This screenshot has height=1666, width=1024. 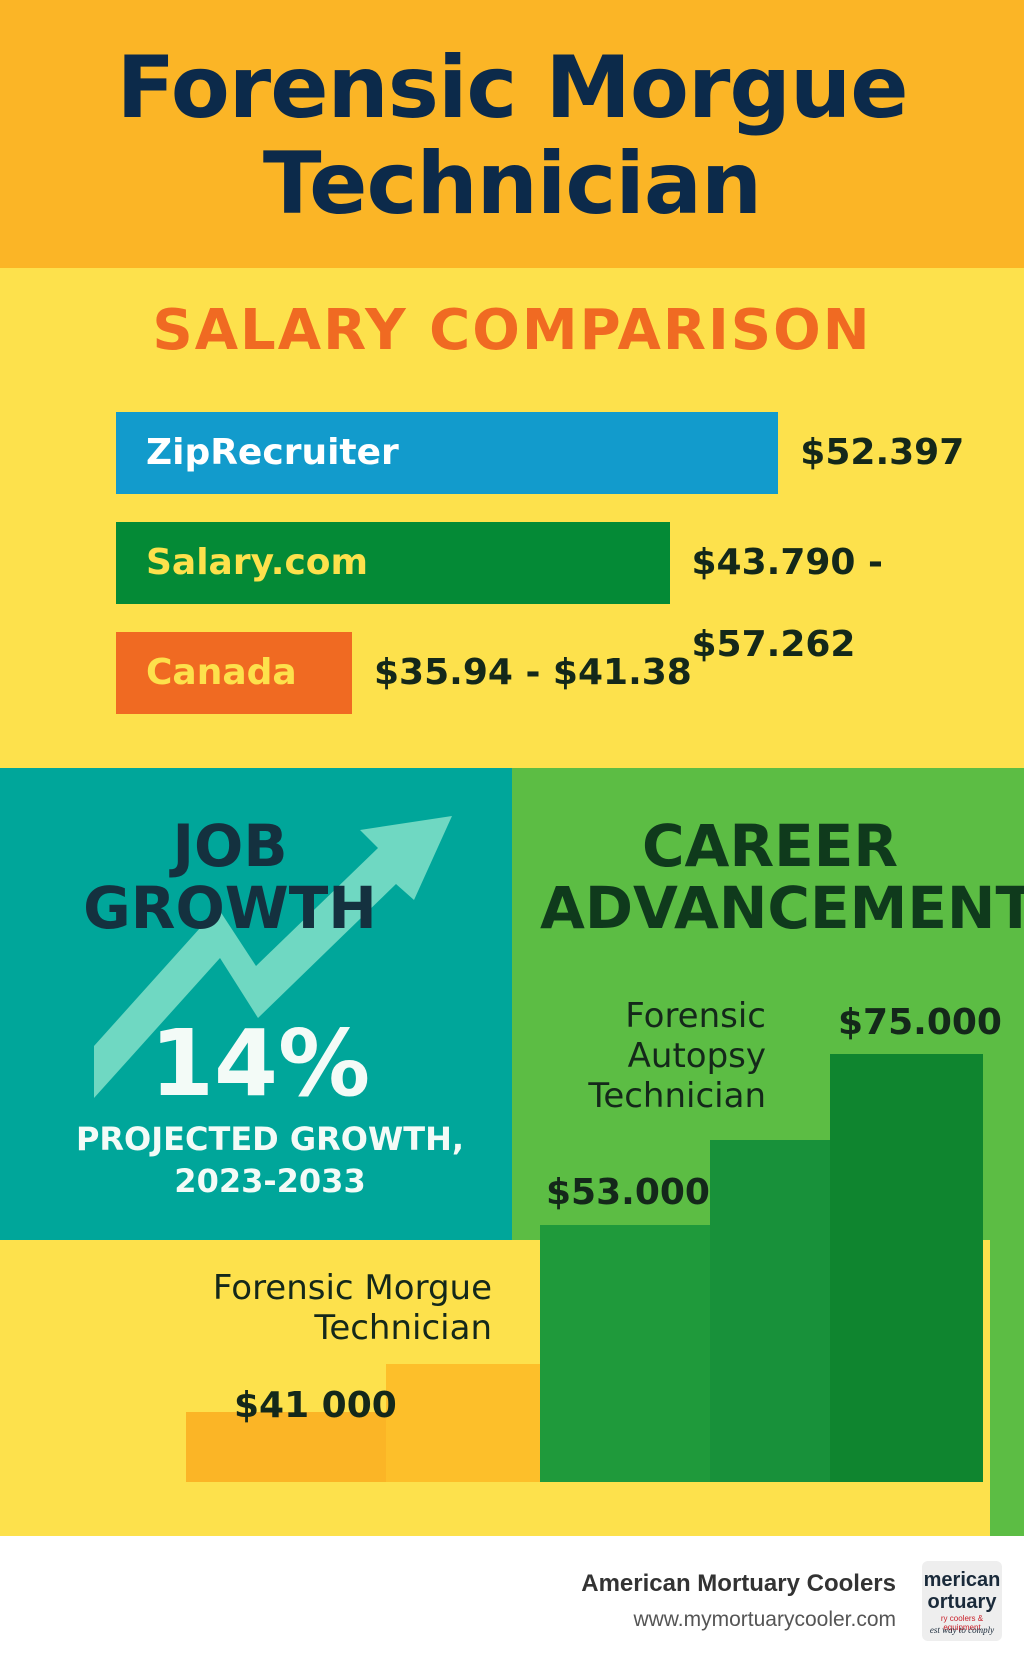 I want to click on logo-line-3: ry coolers & equipment, so click(x=962, y=1623).